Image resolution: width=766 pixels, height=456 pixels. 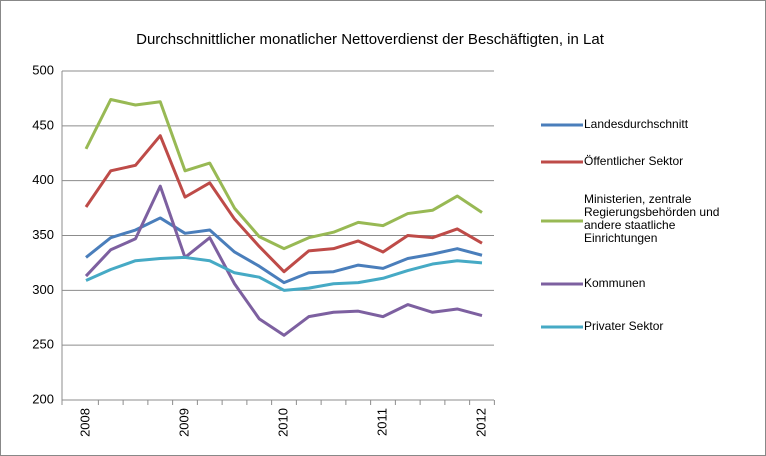 What do you see at coordinates (84, 422) in the screenshot?
I see `x-tick-label: 2008` at bounding box center [84, 422].